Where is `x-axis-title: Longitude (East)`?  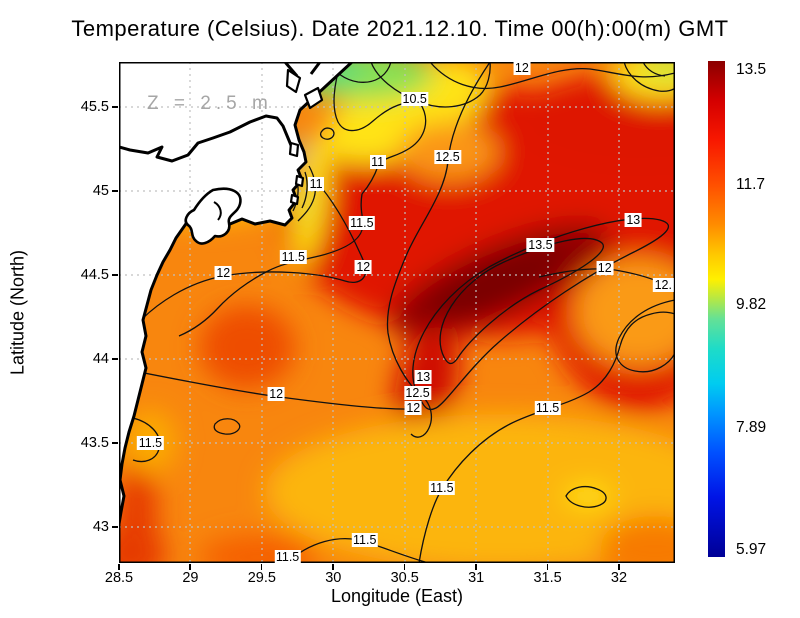
x-axis-title: Longitude (East) is located at coordinates (397, 596).